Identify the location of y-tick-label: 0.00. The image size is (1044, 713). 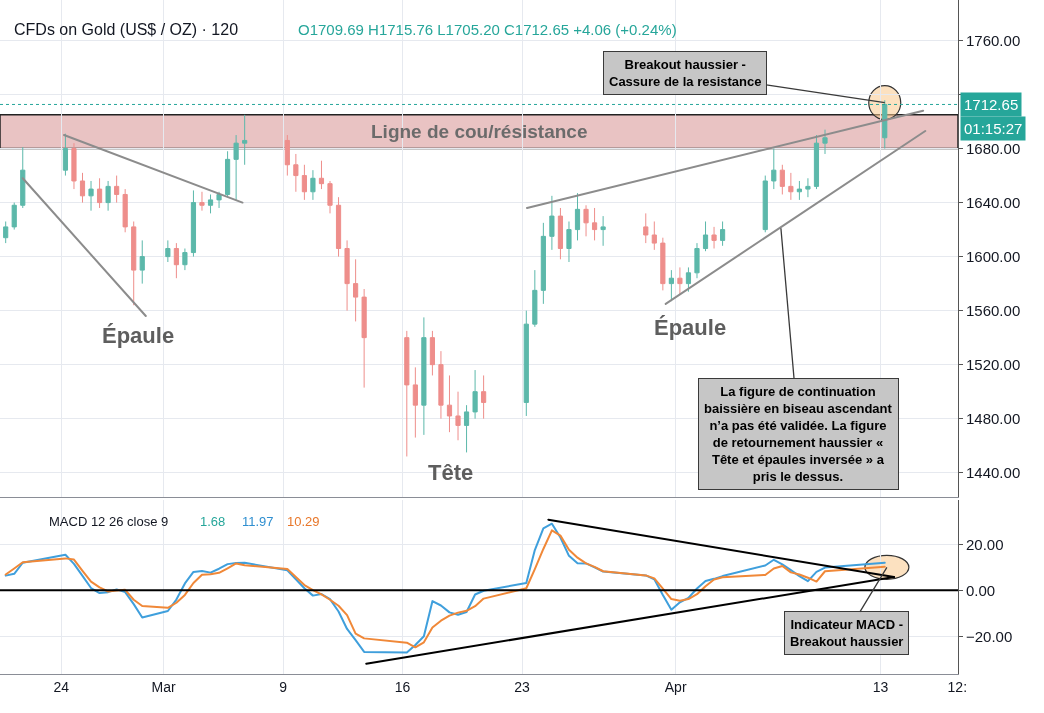
(981, 590).